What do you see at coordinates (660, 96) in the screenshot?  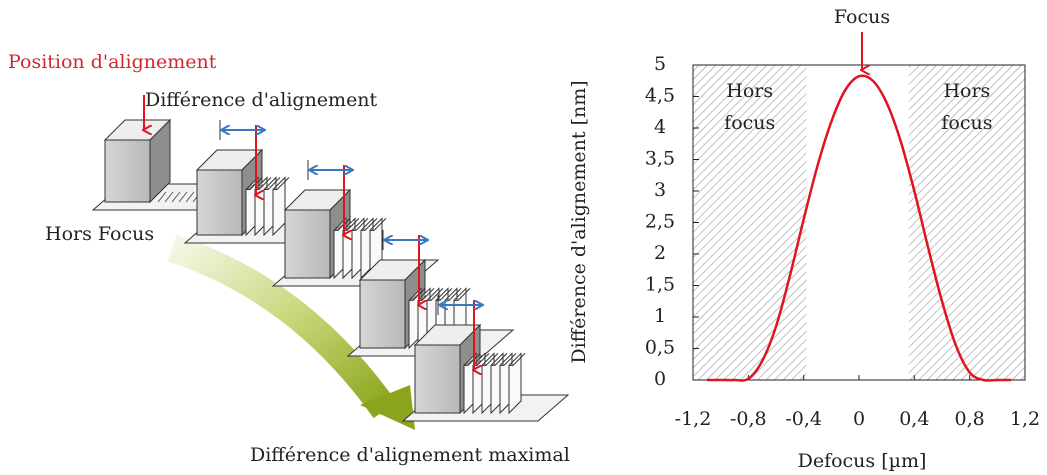 I see `y-tick-label: 4,5` at bounding box center [660, 96].